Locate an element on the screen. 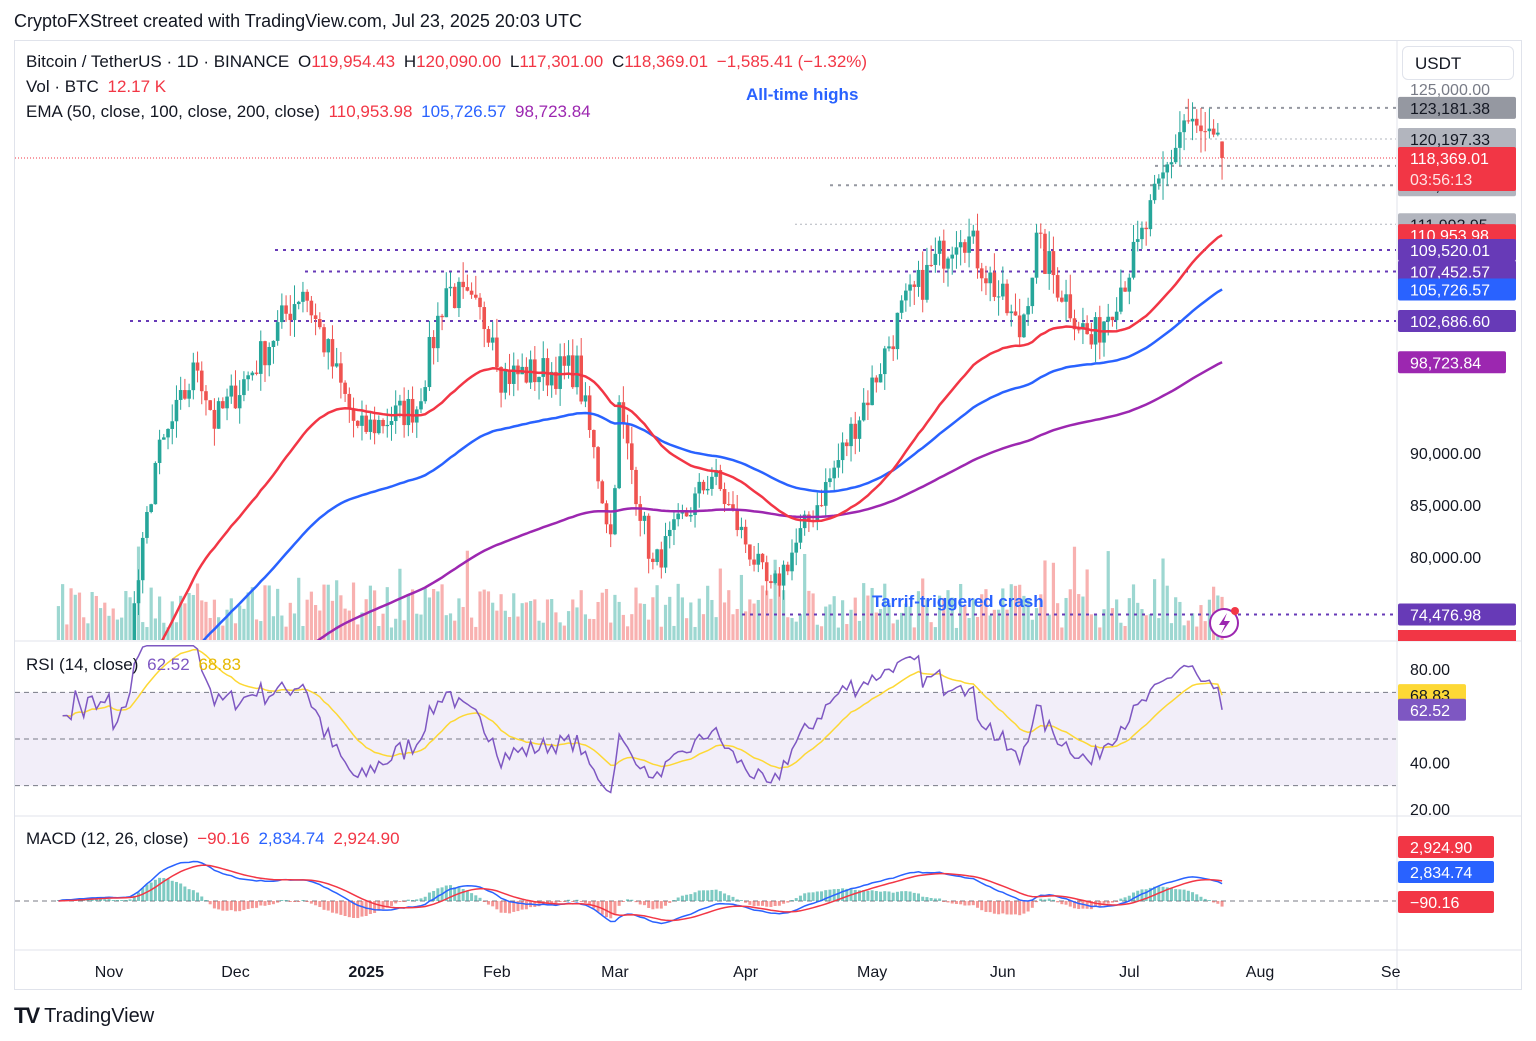  rsi-label: RSI (14, close) is located at coordinates (82, 664).